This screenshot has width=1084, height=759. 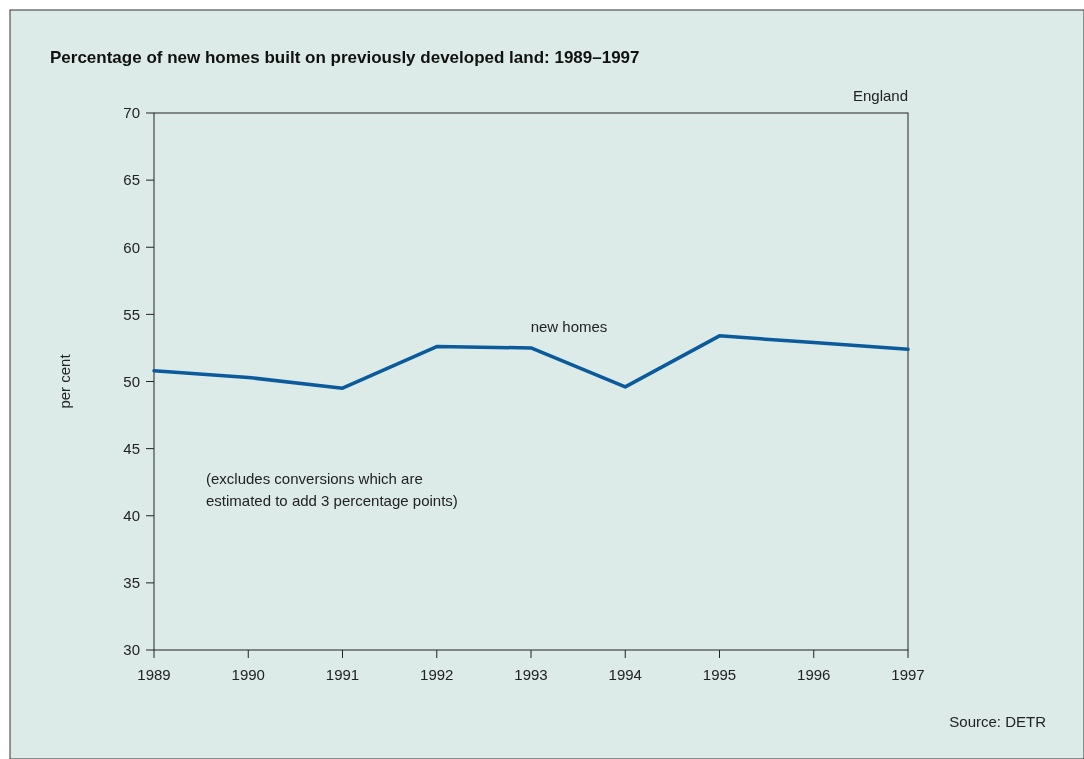 What do you see at coordinates (131, 314) in the screenshot?
I see `y-tick-label: 55` at bounding box center [131, 314].